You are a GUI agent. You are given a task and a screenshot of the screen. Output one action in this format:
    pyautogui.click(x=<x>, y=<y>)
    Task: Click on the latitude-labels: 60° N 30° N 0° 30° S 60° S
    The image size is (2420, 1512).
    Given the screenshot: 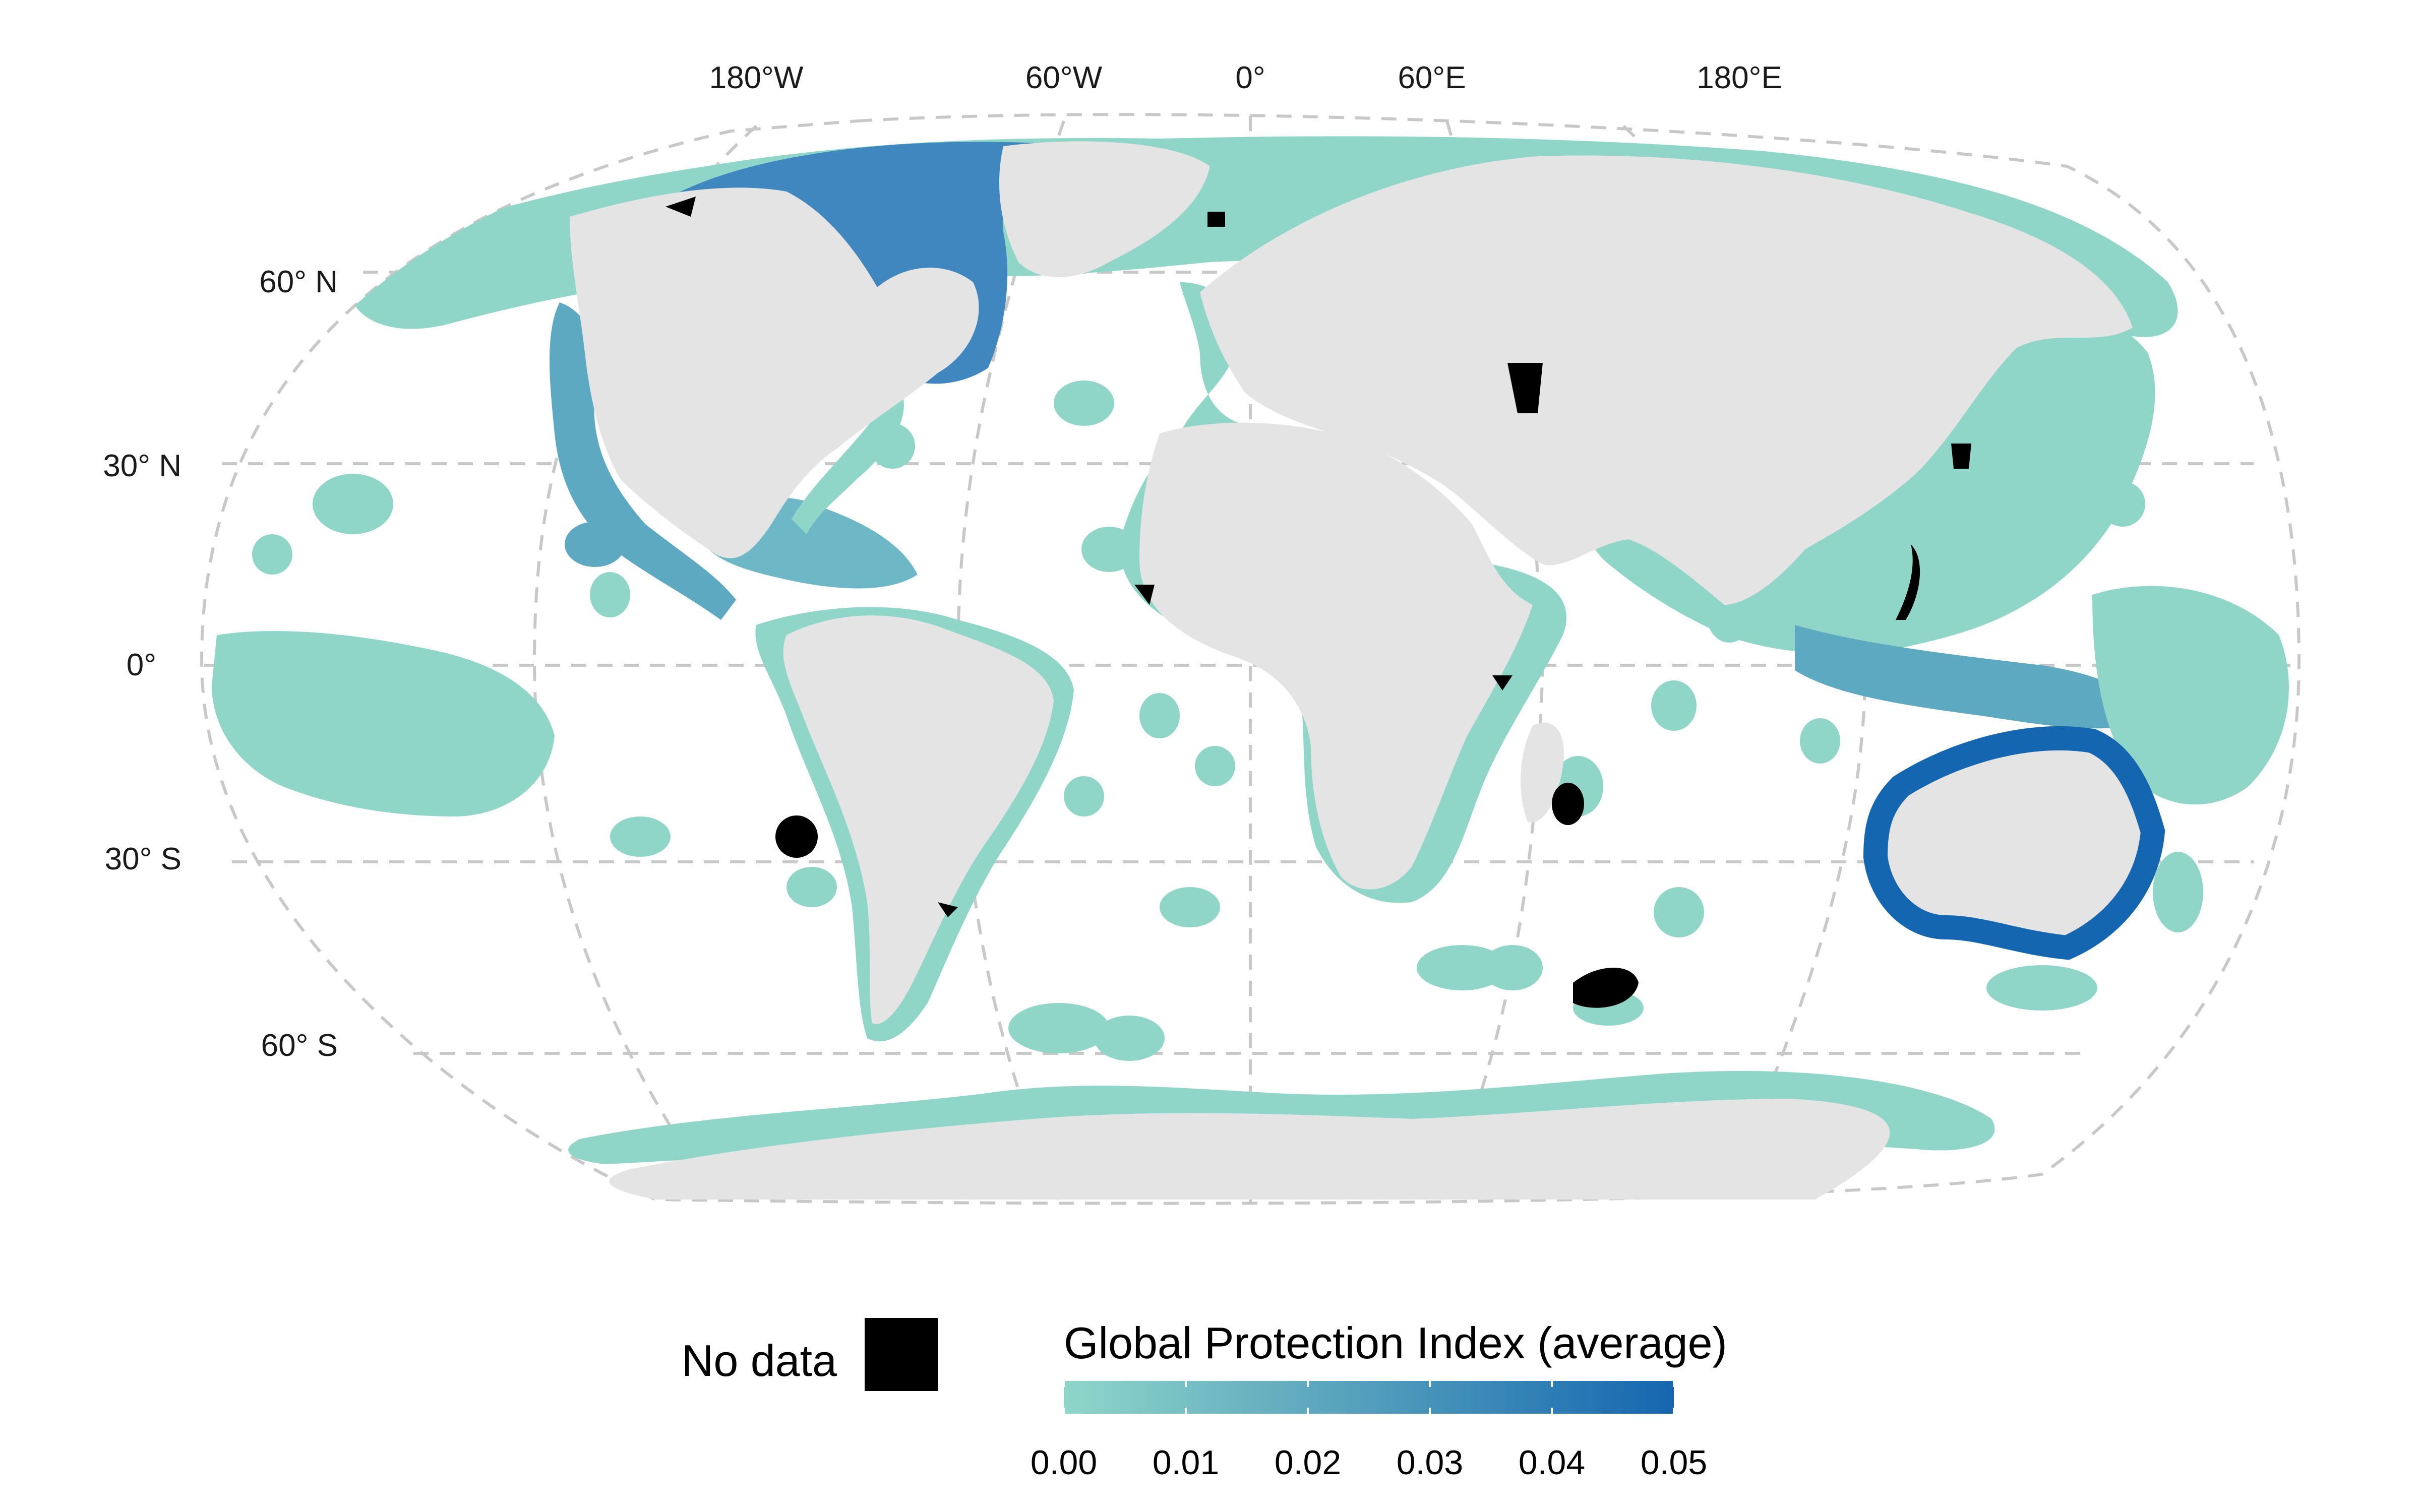 What is the action you would take?
    pyautogui.click(x=220, y=664)
    